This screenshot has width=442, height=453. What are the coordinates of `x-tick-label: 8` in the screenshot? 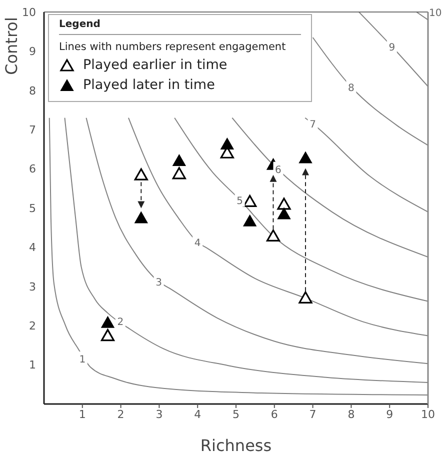 It's located at (351, 414).